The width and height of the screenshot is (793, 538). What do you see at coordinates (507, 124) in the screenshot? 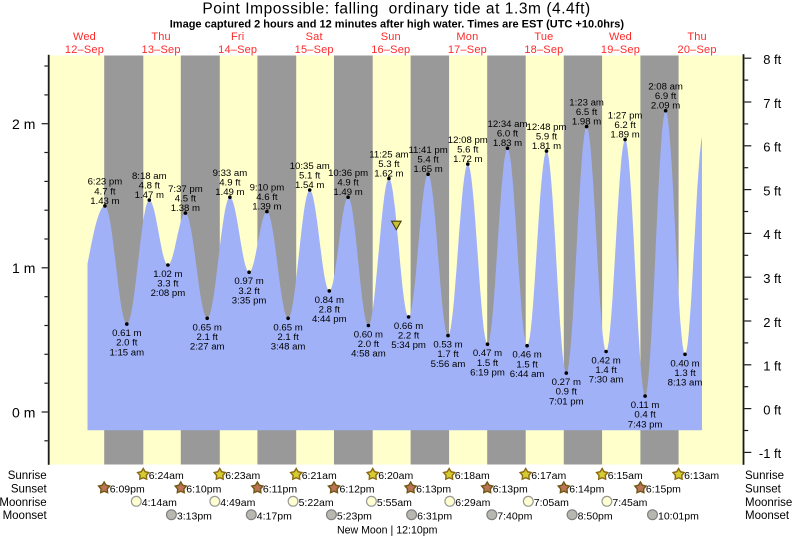
I see `svg-text: 12:34 am` at bounding box center [507, 124].